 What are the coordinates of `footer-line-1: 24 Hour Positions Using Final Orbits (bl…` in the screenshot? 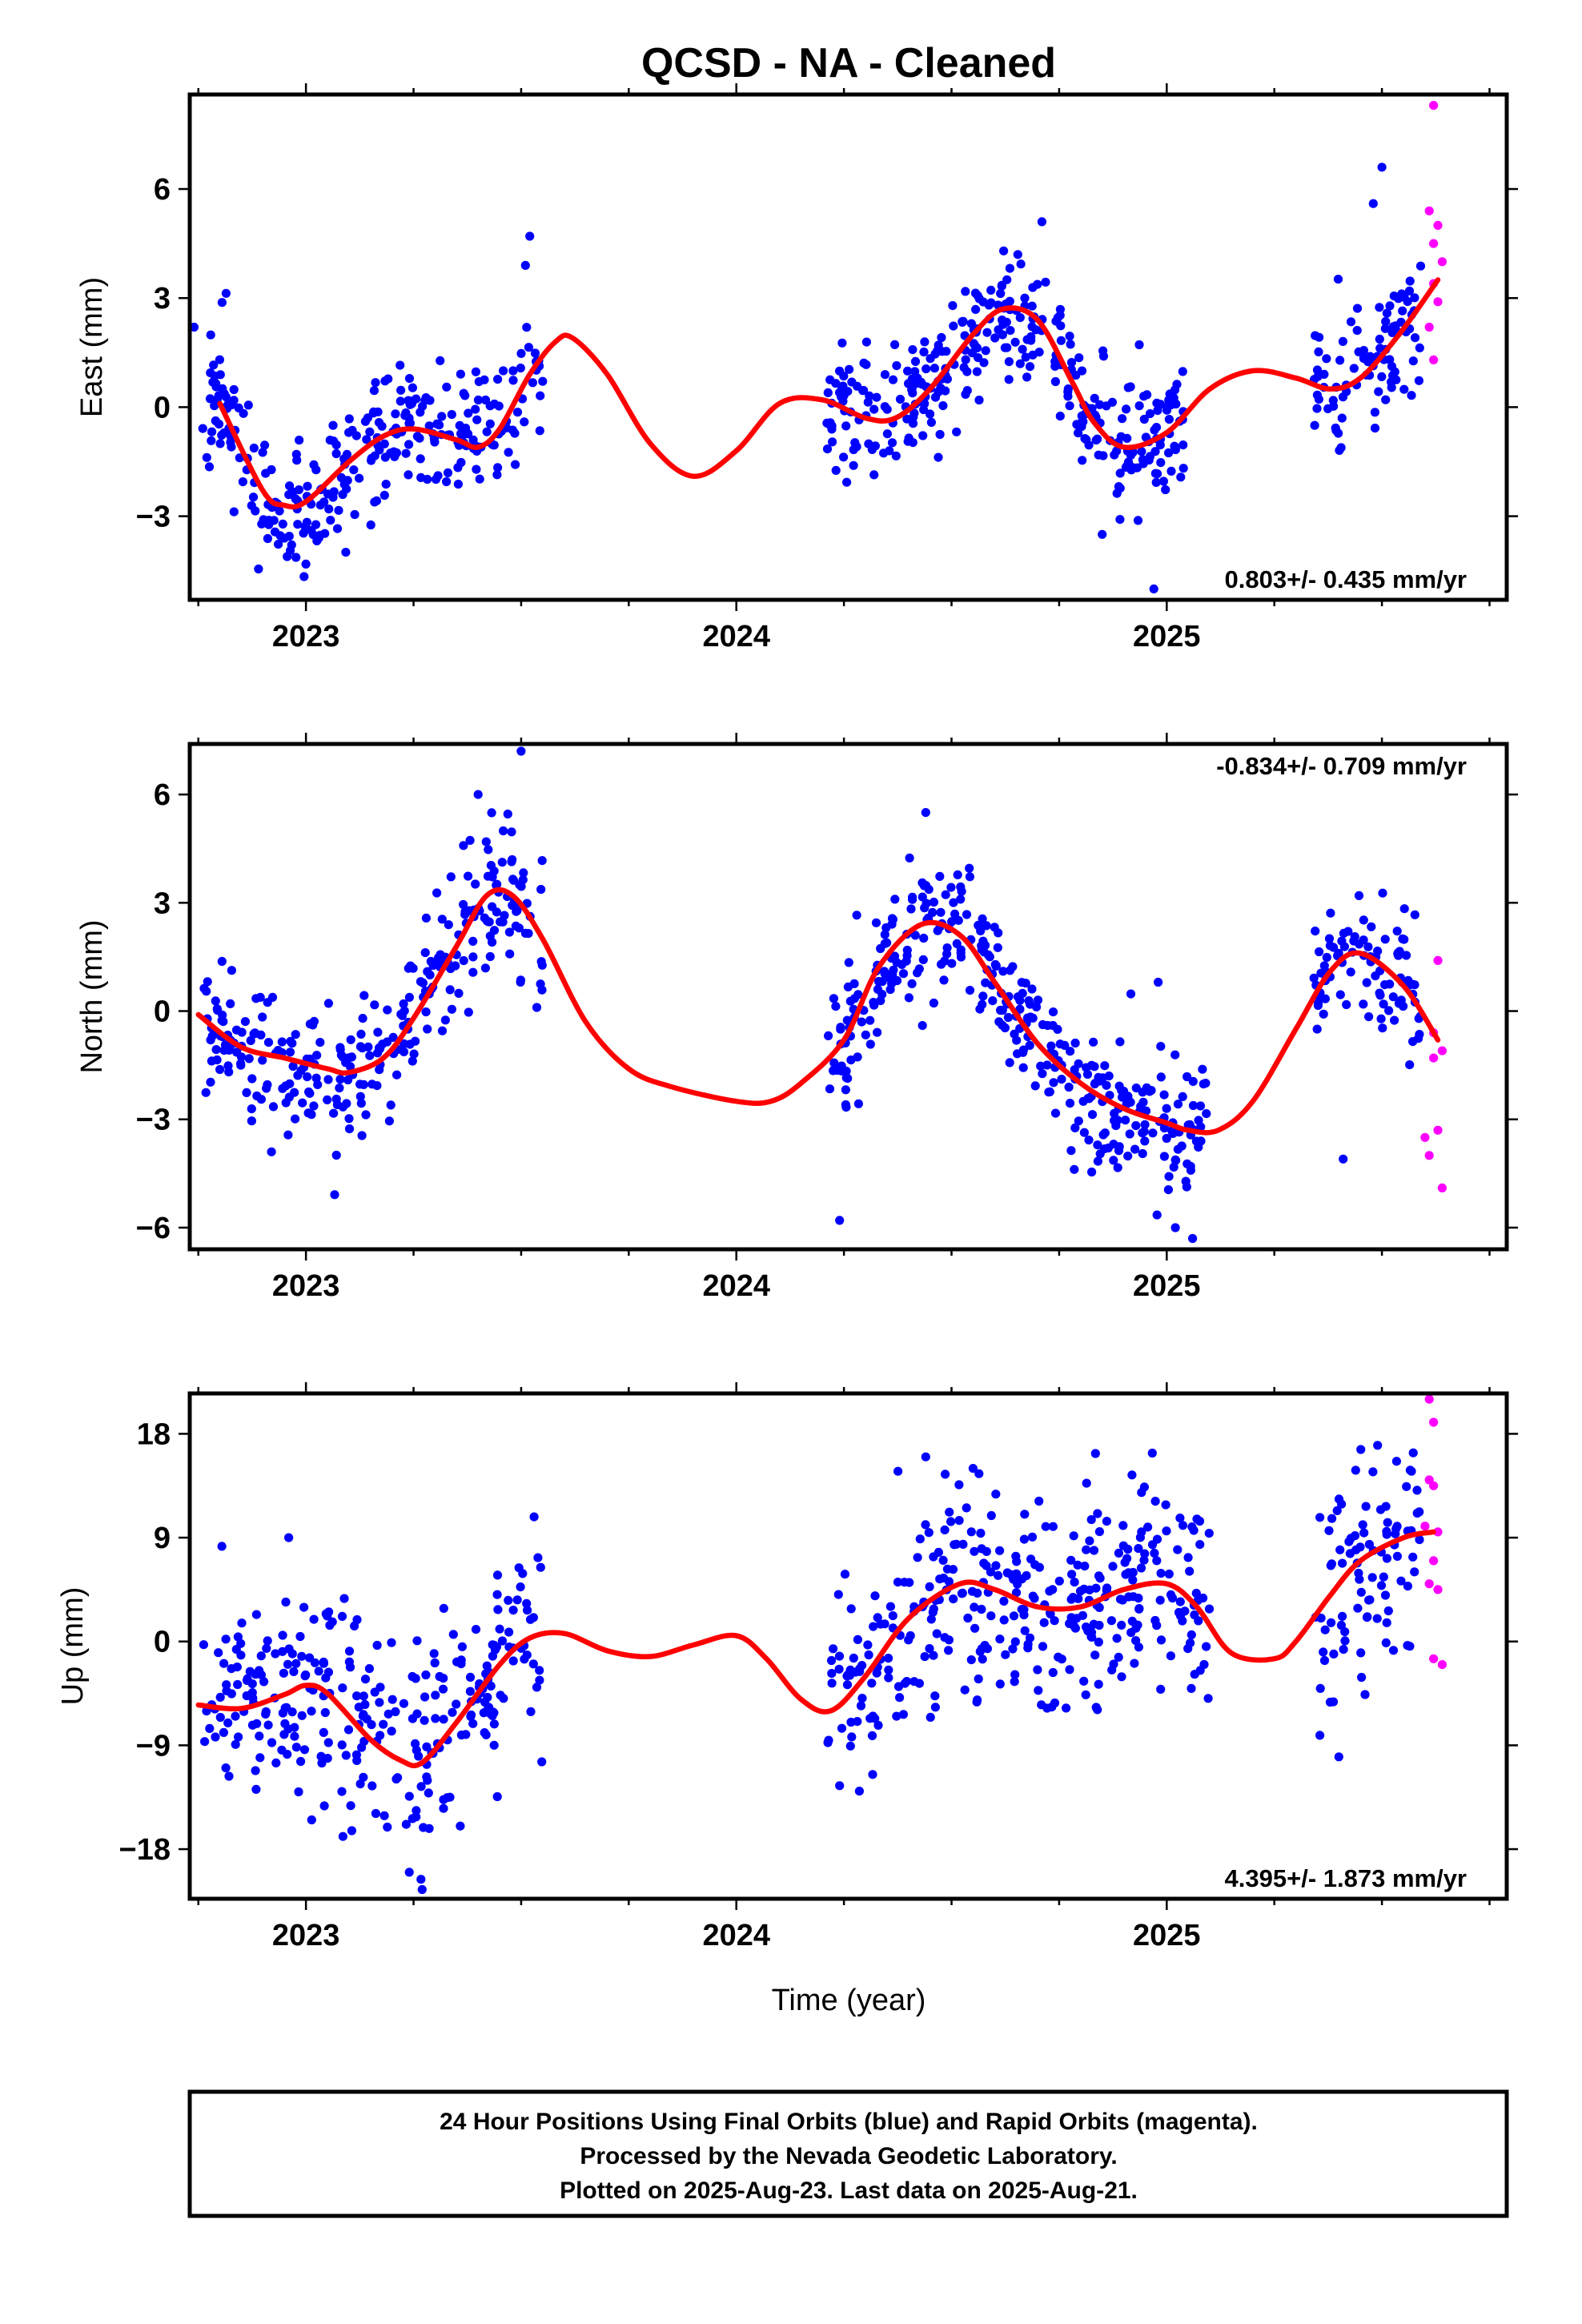 It's located at (849, 2122).